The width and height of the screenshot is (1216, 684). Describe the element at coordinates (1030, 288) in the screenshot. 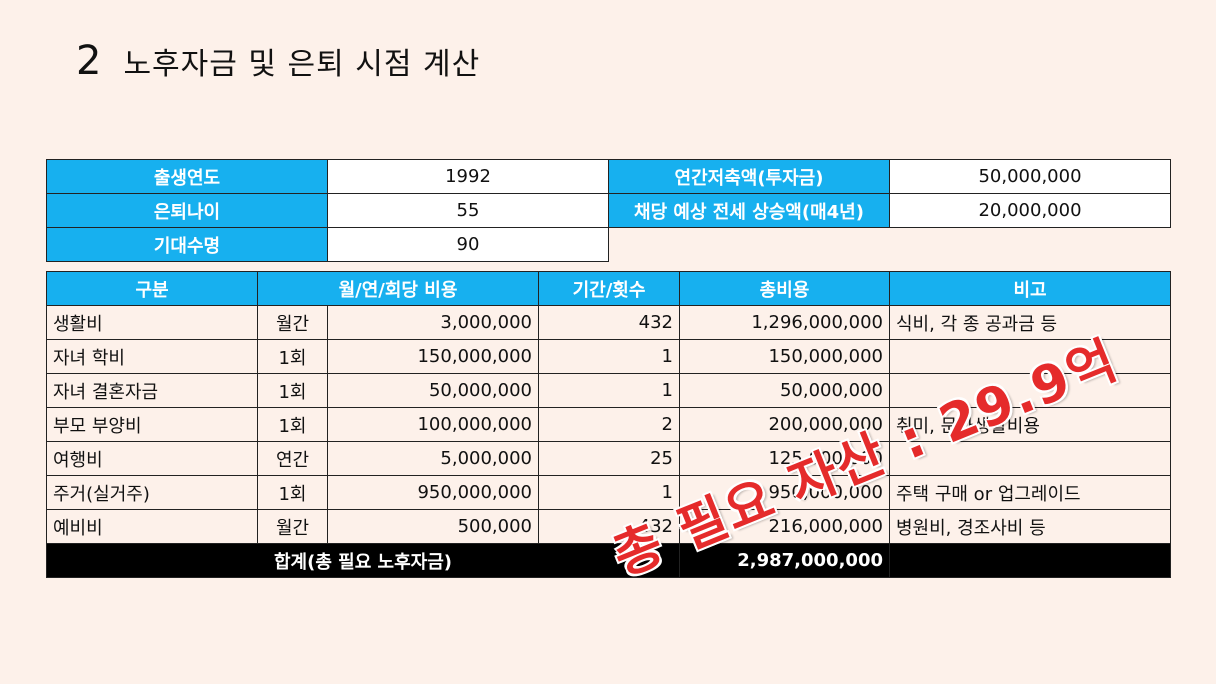

I see `header-note: 비고` at that location.